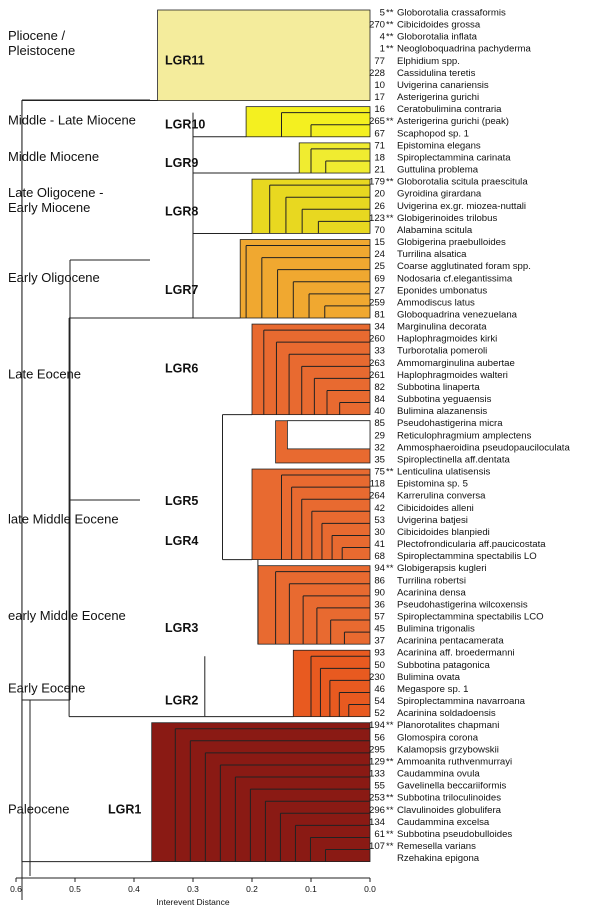  I want to click on taxon-name: Subbotina patagonica, so click(443, 665).